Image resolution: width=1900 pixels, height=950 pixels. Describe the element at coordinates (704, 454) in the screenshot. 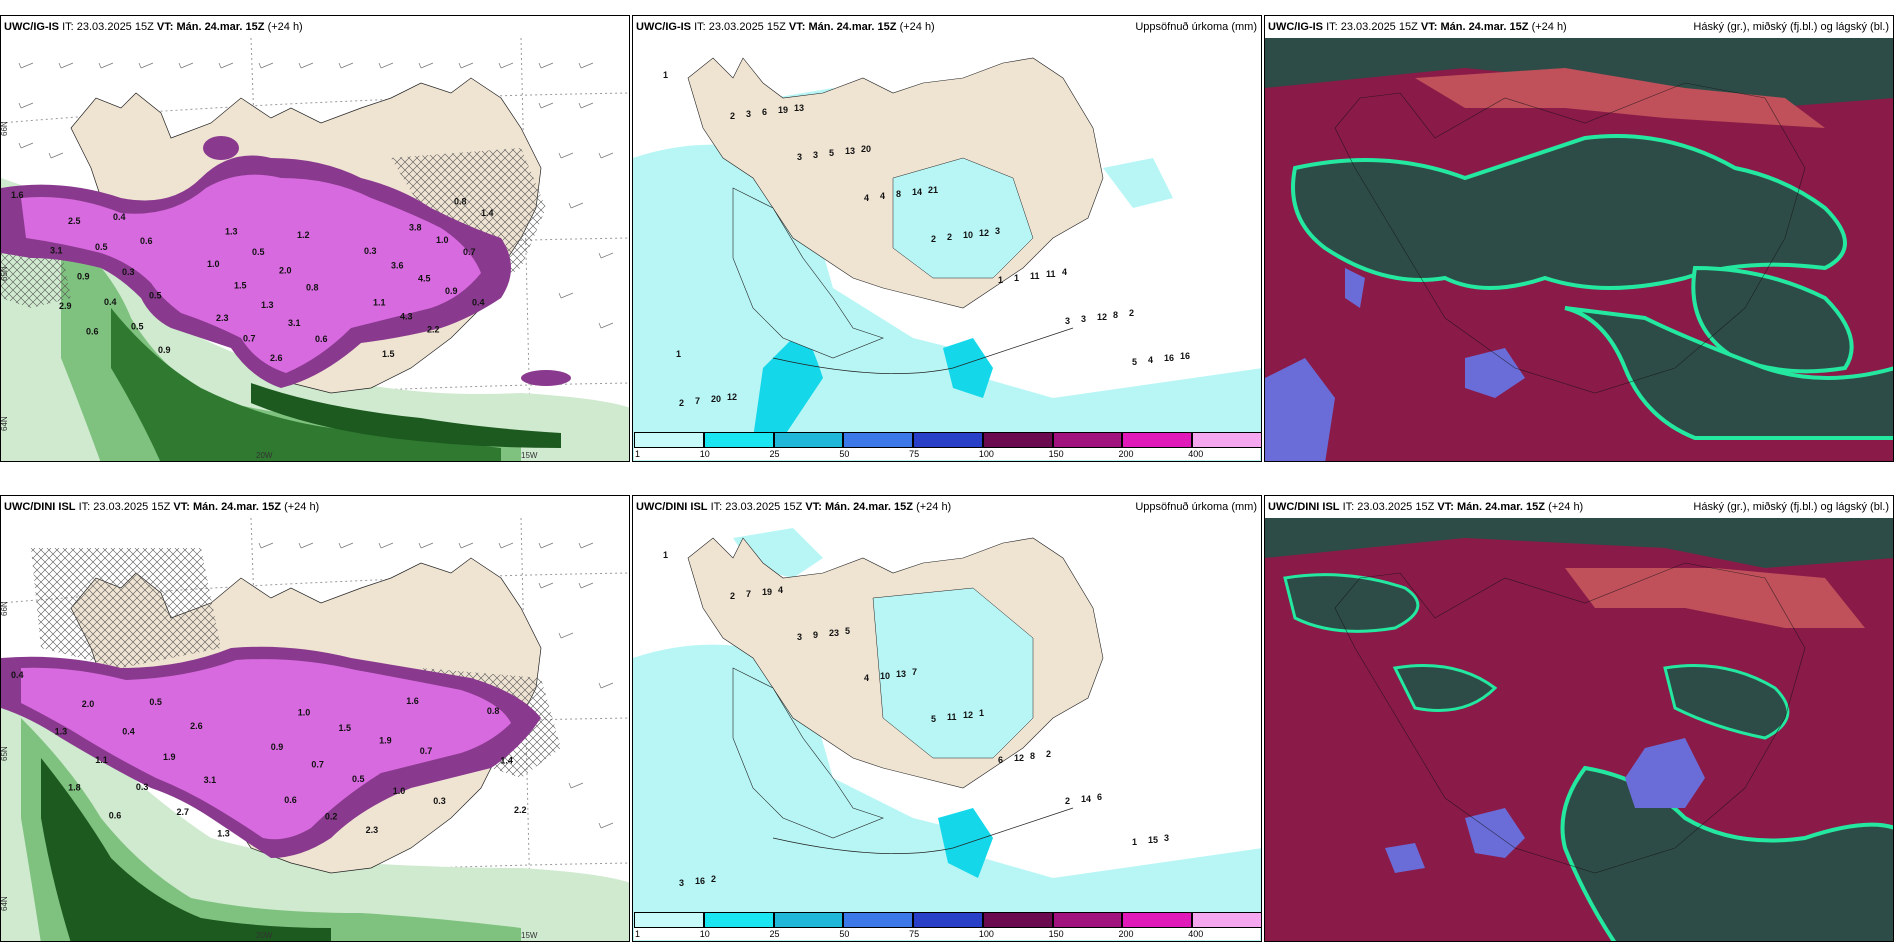

I see `legend-tick: 10` at that location.